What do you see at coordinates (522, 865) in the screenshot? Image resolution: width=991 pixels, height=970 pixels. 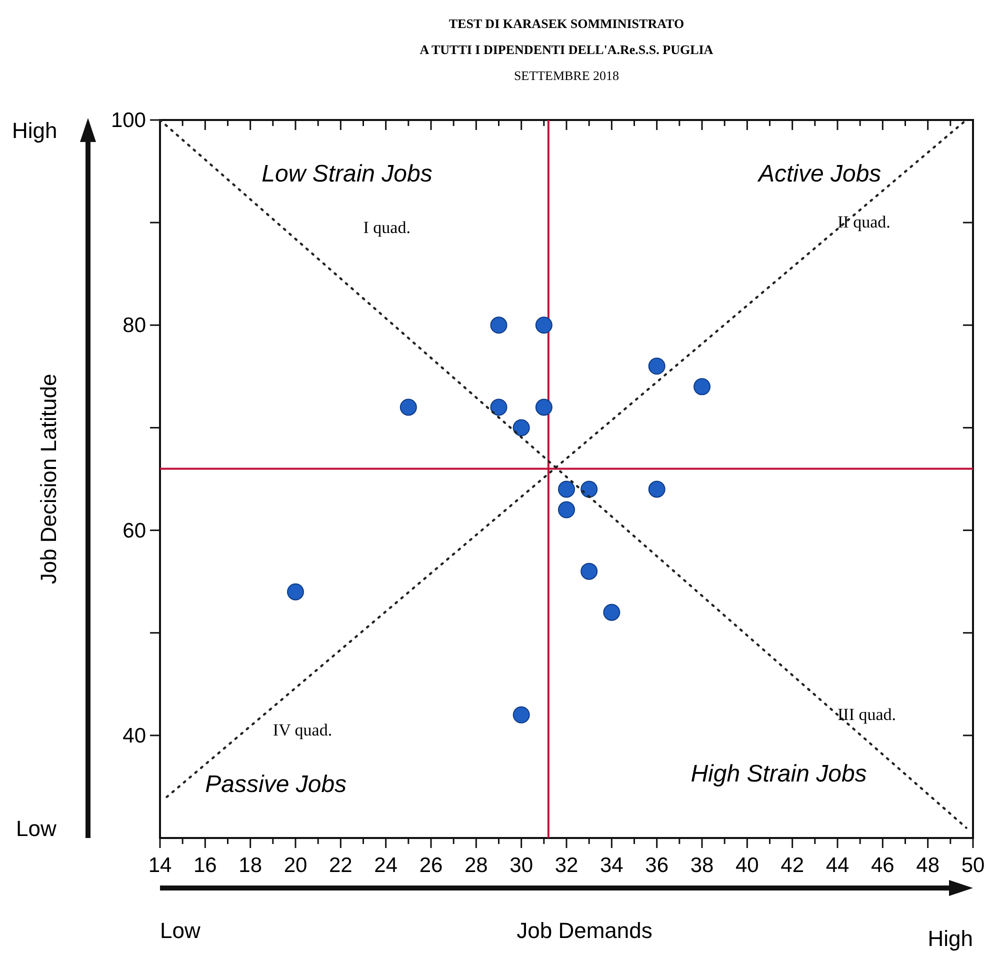 I see `x-tick-label: 30` at bounding box center [522, 865].